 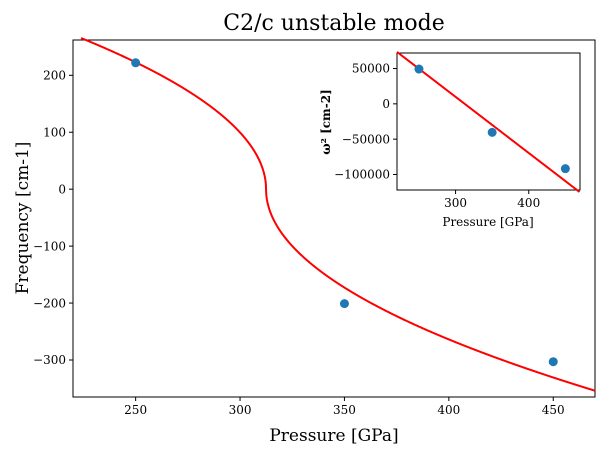 I want to click on main-y-tick-label: −300, so click(x=49, y=360).